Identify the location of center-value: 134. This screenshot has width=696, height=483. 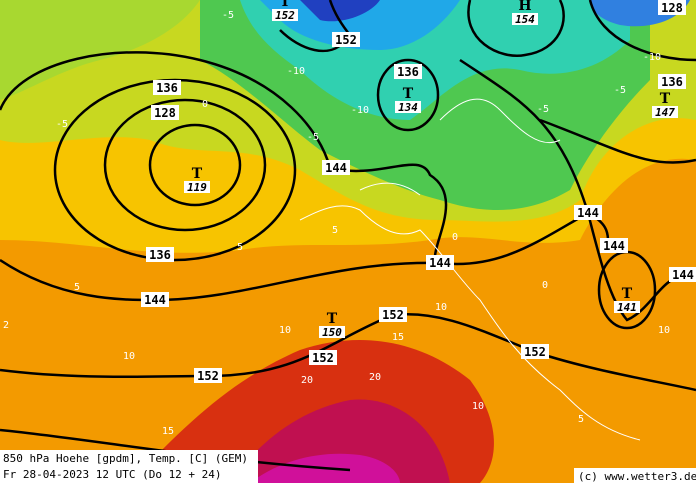
(408, 107).